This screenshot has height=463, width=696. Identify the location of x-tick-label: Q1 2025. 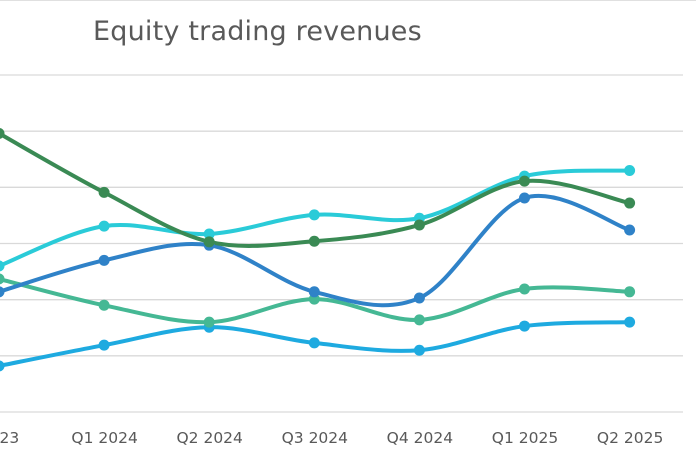
(525, 438).